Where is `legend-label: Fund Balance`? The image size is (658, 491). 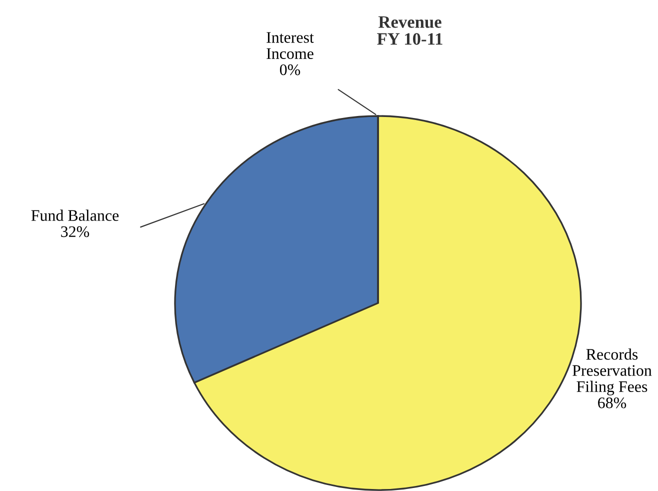
legend-label: Fund Balance is located at coordinates (75, 215).